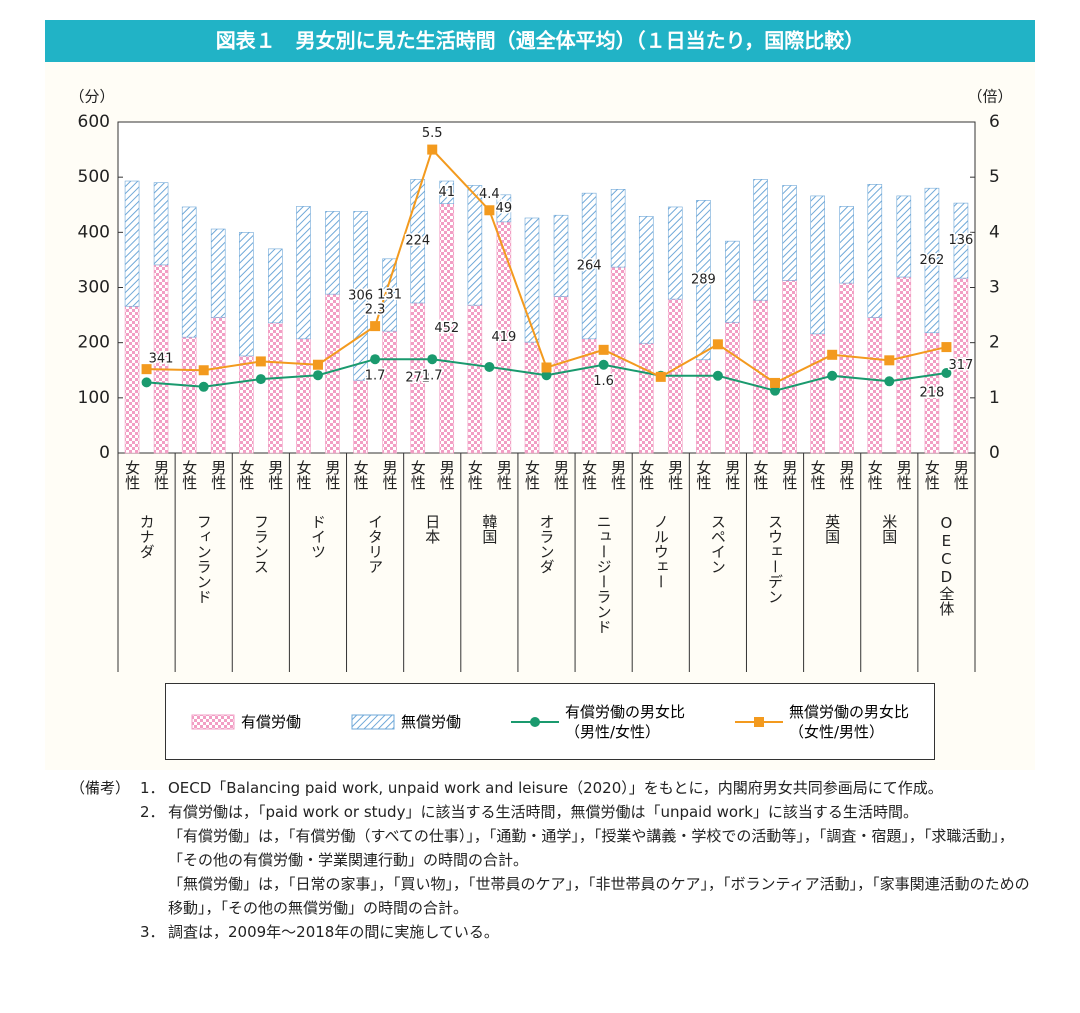 Image resolution: width=1080 pixels, height=1013 pixels. I want to click on note-text: 調査は，2009年～2018年の間に実施している。, so click(333, 932).